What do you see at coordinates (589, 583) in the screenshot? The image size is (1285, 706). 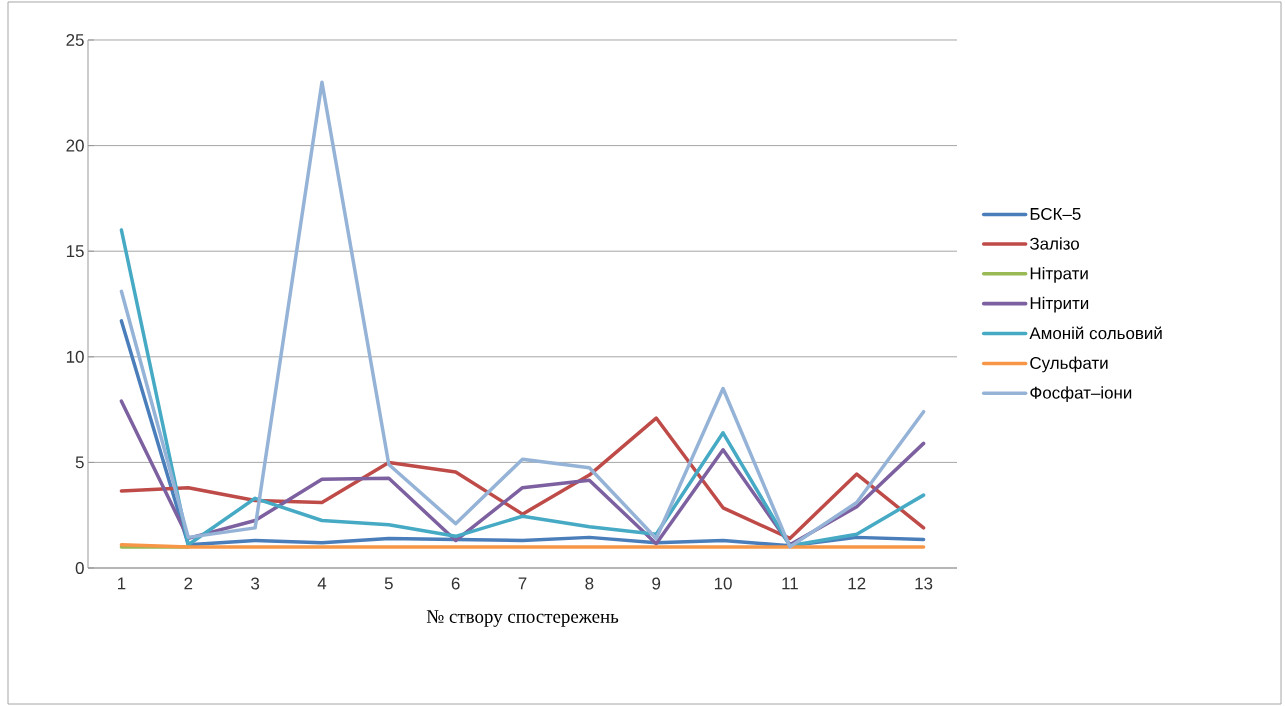 I see `x-tick-label: 8` at bounding box center [589, 583].